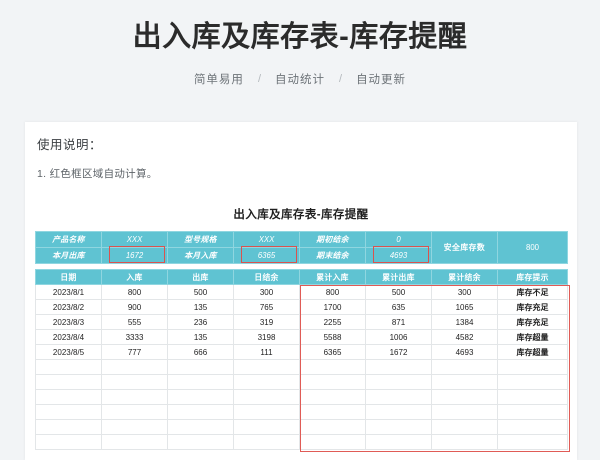 This screenshot has height=460, width=600. What do you see at coordinates (134, 337) in the screenshot?
I see `cell-in: 3333` at bounding box center [134, 337].